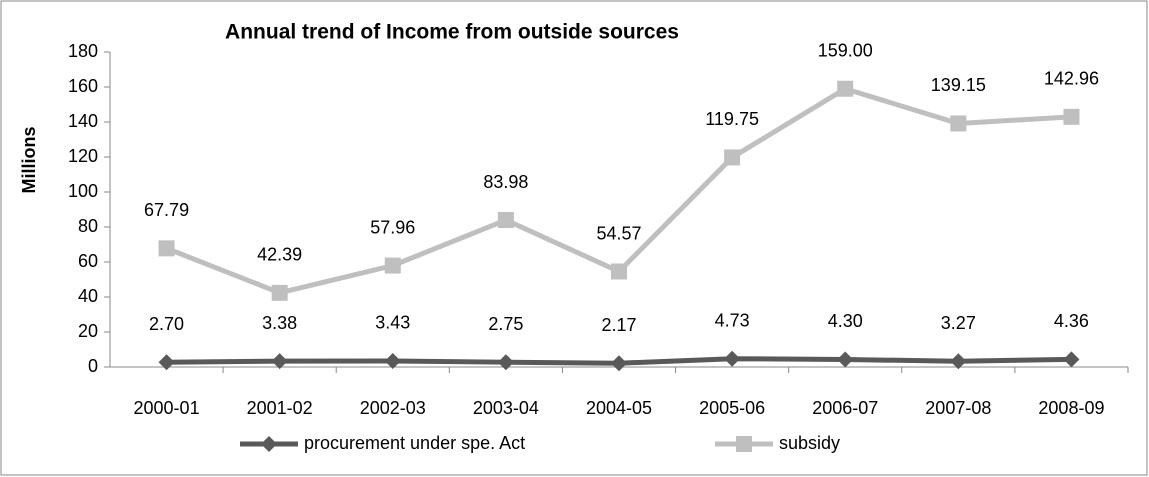 The image size is (1149, 477). What do you see at coordinates (958, 85) in the screenshot?
I see `data-label: 139.15` at bounding box center [958, 85].